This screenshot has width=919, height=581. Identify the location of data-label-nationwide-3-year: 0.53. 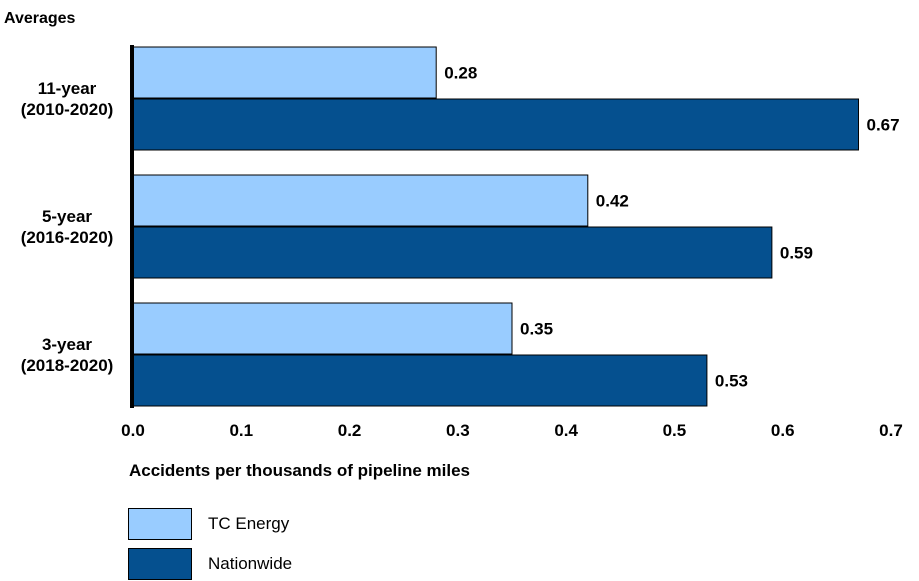
(731, 381).